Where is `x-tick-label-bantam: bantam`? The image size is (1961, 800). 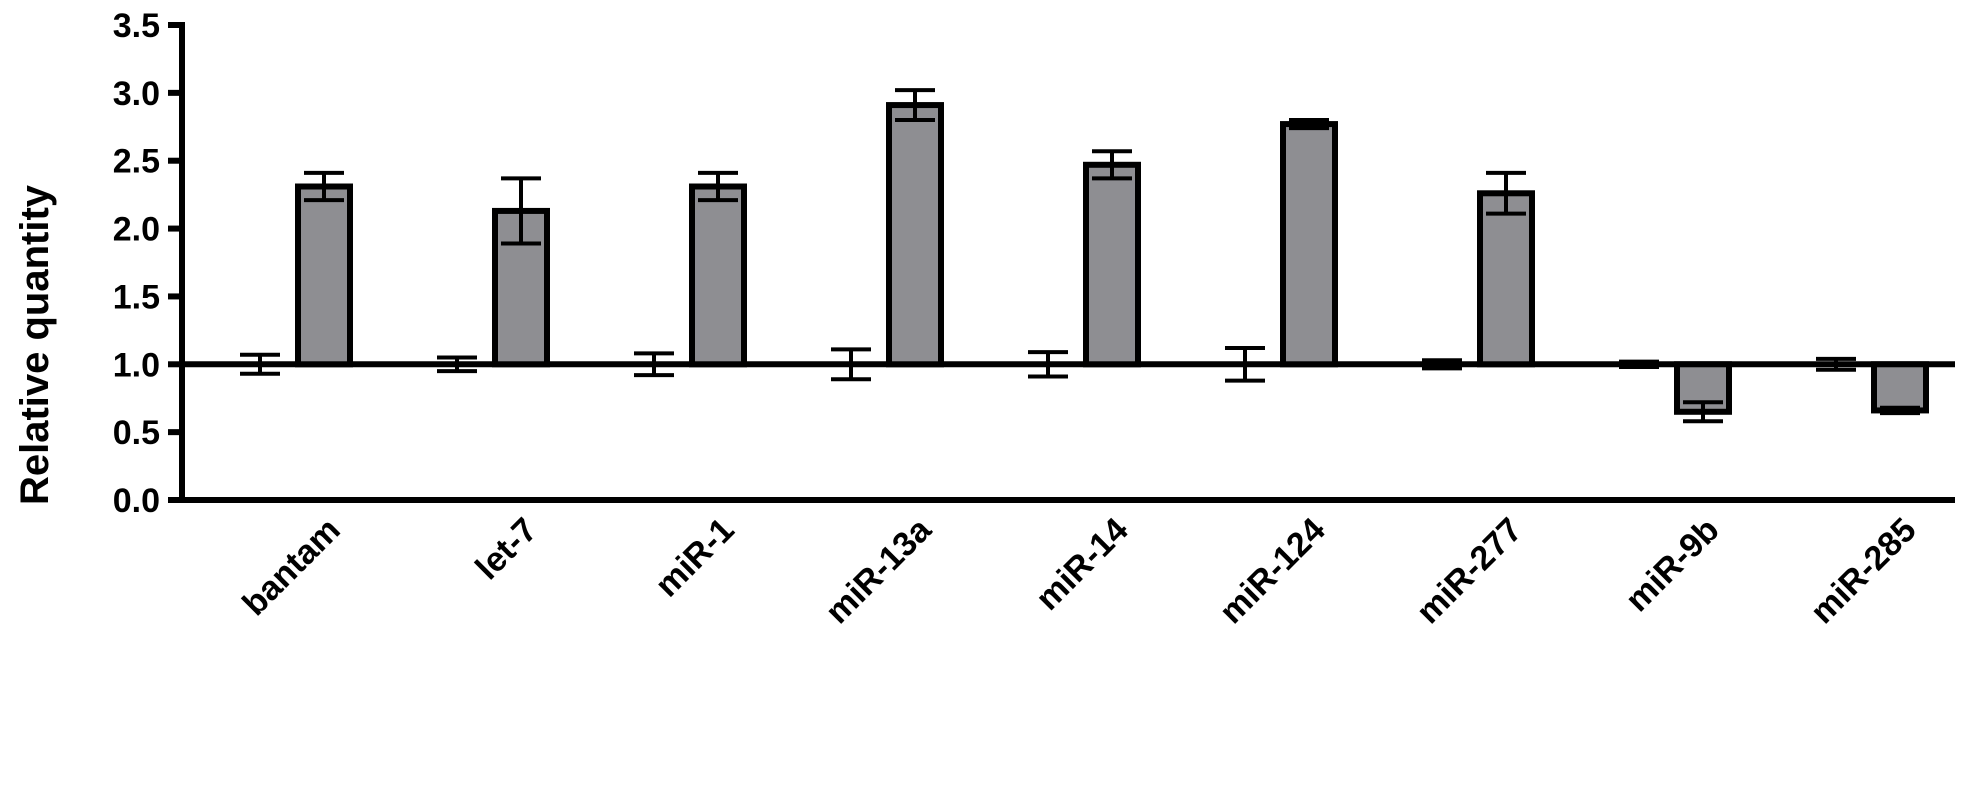
x-tick-label-bantam: bantam is located at coordinates (291, 567).